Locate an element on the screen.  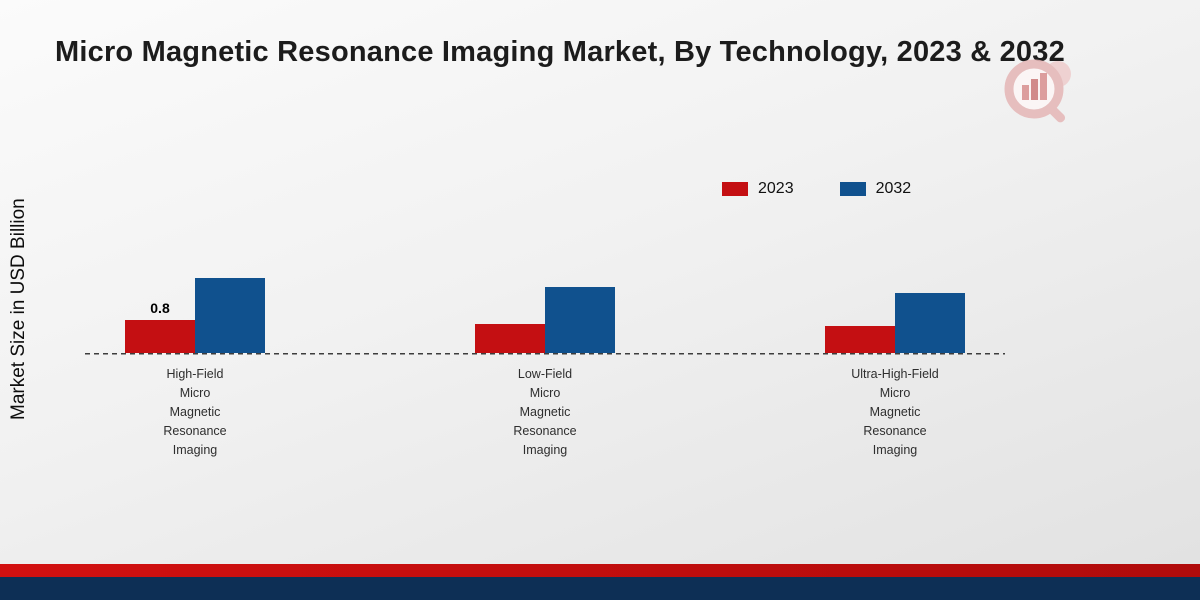
category-label-2: Low-Field Micro Magnetic Resonance Imaging is located at coordinates (545, 412).